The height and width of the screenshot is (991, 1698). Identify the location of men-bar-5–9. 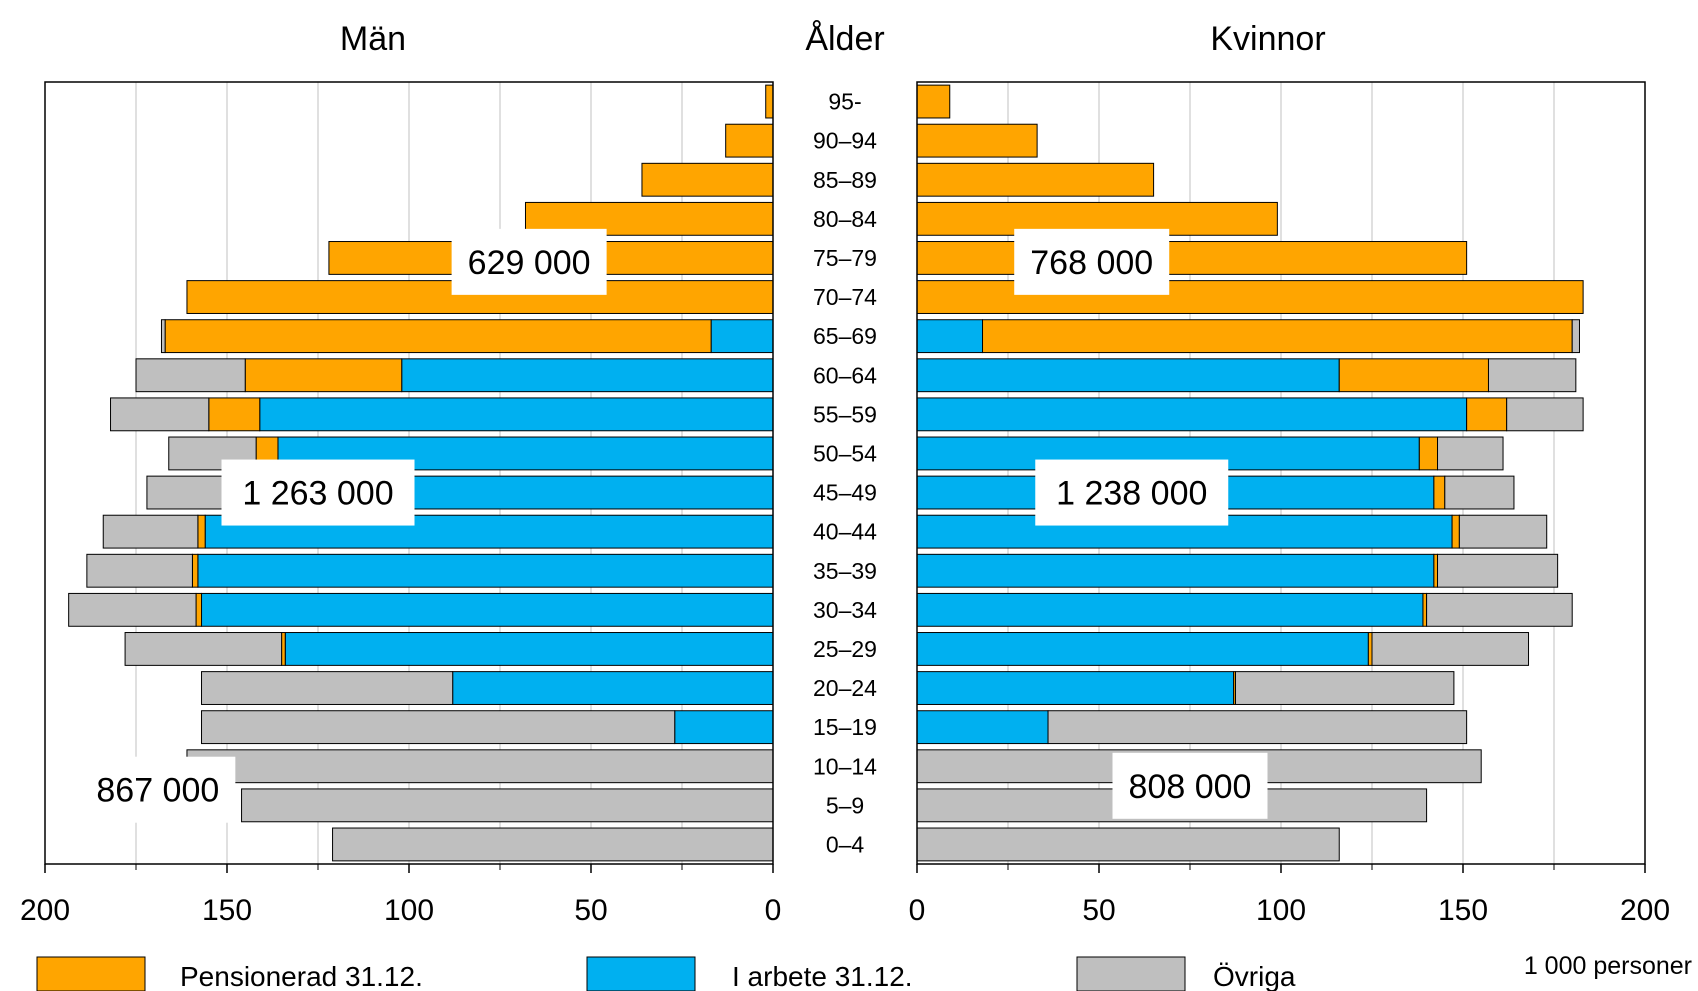
(507, 805).